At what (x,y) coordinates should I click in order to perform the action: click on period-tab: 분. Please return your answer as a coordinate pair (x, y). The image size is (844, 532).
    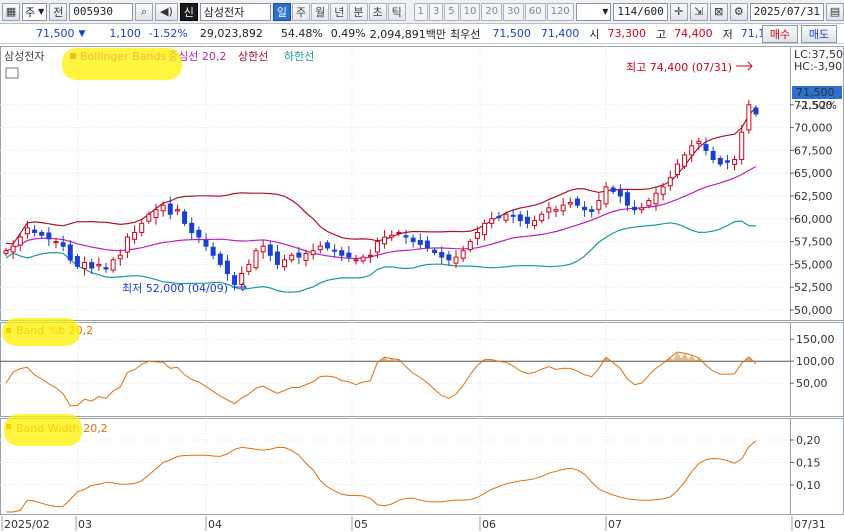
    Looking at the image, I should click on (358, 11).